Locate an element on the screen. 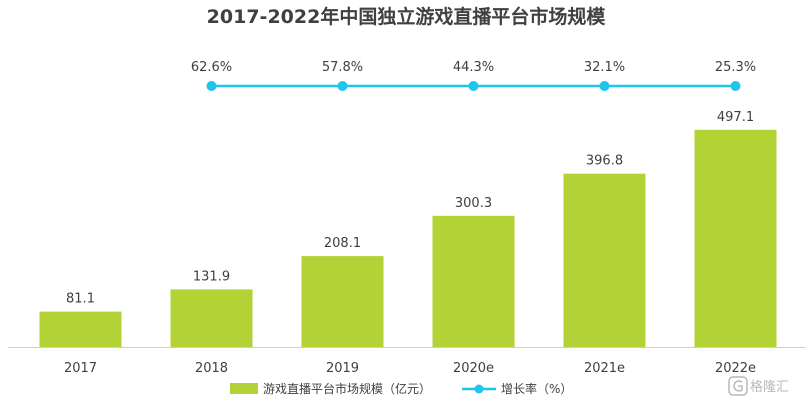 The image size is (812, 403). x-tick-label-2018: 2018 is located at coordinates (211, 368).